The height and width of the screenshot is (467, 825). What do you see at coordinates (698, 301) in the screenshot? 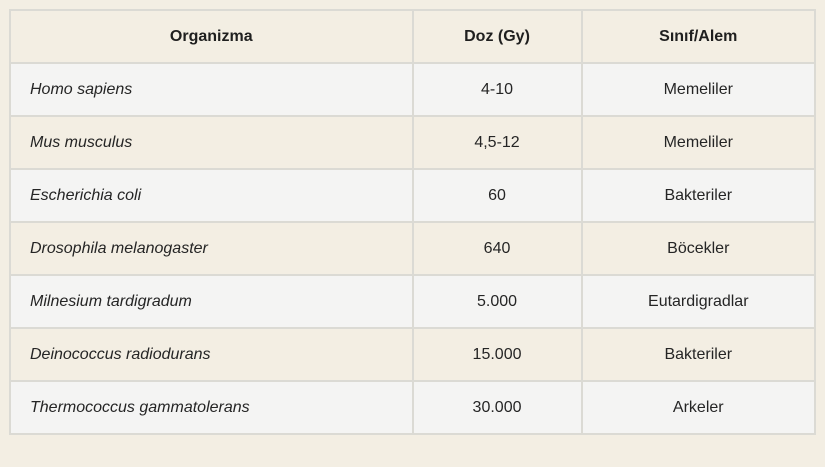
I see `class-cell: Eutardigradlar` at bounding box center [698, 301].